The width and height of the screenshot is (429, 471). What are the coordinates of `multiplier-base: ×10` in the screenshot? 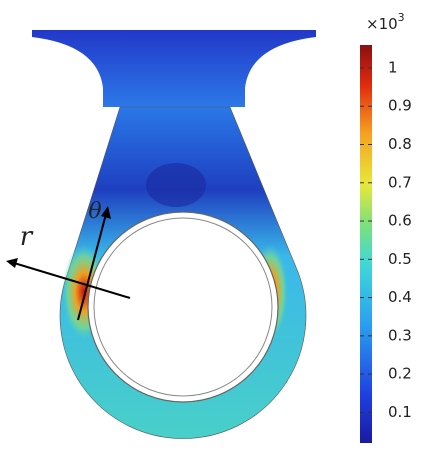 It's located at (382, 24).